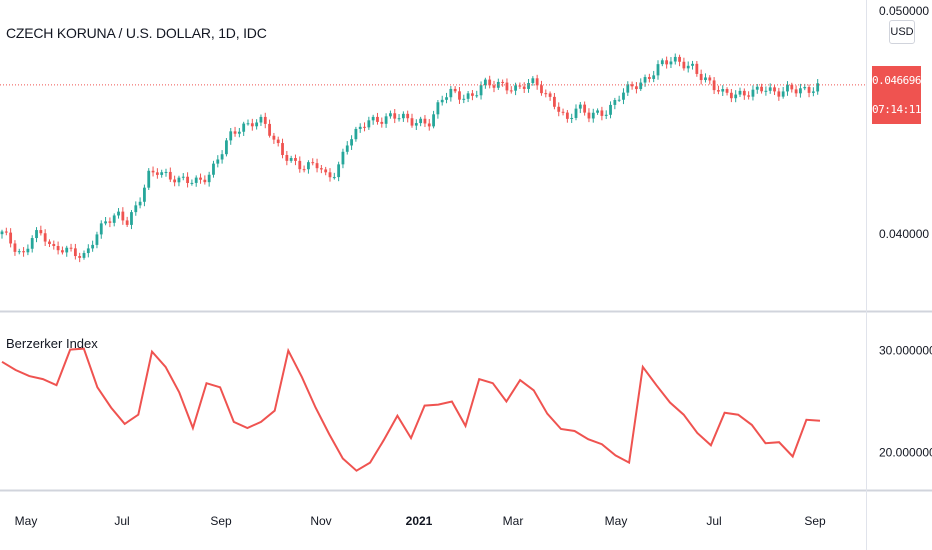  What do you see at coordinates (902, 32) in the screenshot?
I see `currency-button: USD` at bounding box center [902, 32].